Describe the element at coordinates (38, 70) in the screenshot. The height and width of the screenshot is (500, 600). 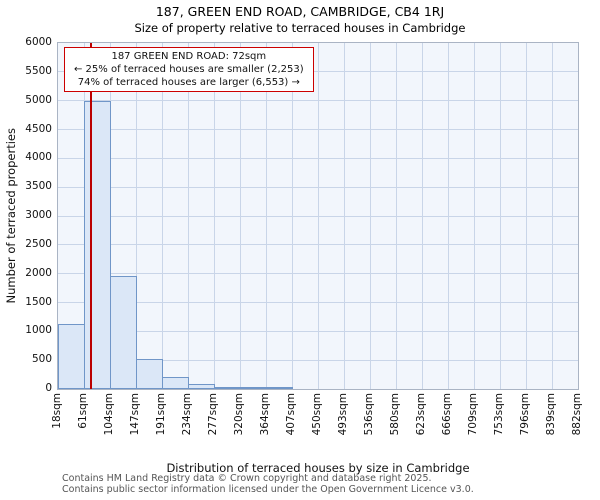
I see `y-tick-label: 5500` at that location.